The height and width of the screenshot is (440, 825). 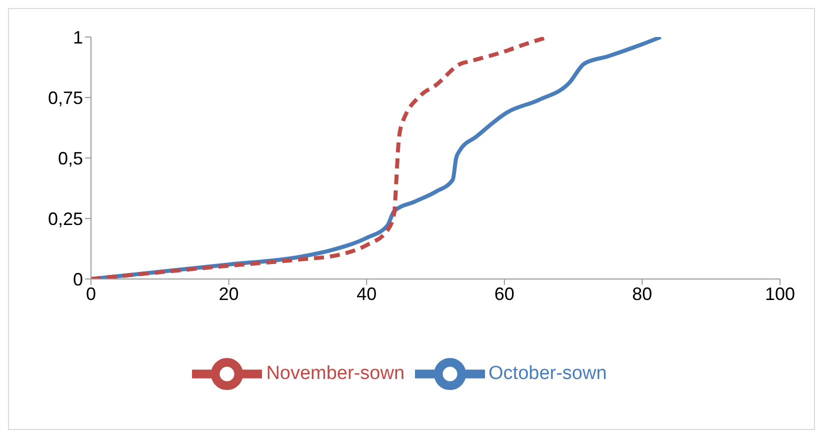 What do you see at coordinates (642, 294) in the screenshot?
I see `x-tick-label: 80` at bounding box center [642, 294].